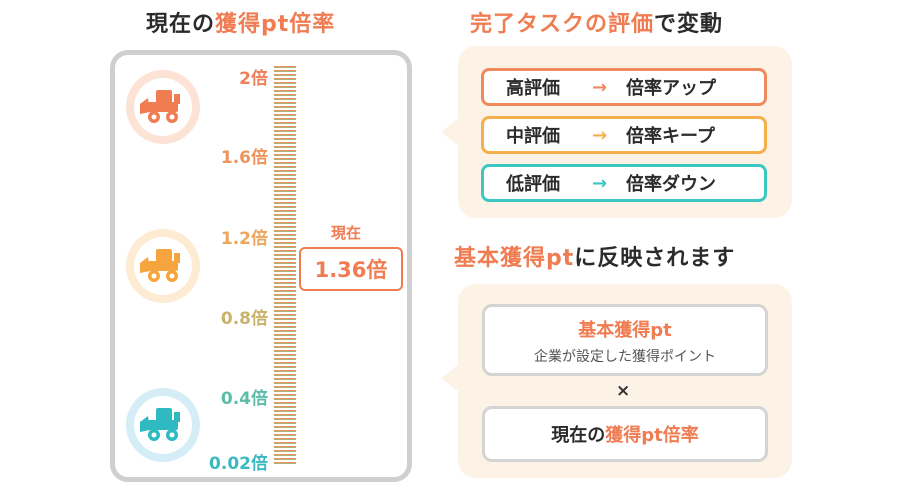 The height and width of the screenshot is (491, 900). What do you see at coordinates (346, 233) in the screenshot?
I see `current-label: 現在` at bounding box center [346, 233].